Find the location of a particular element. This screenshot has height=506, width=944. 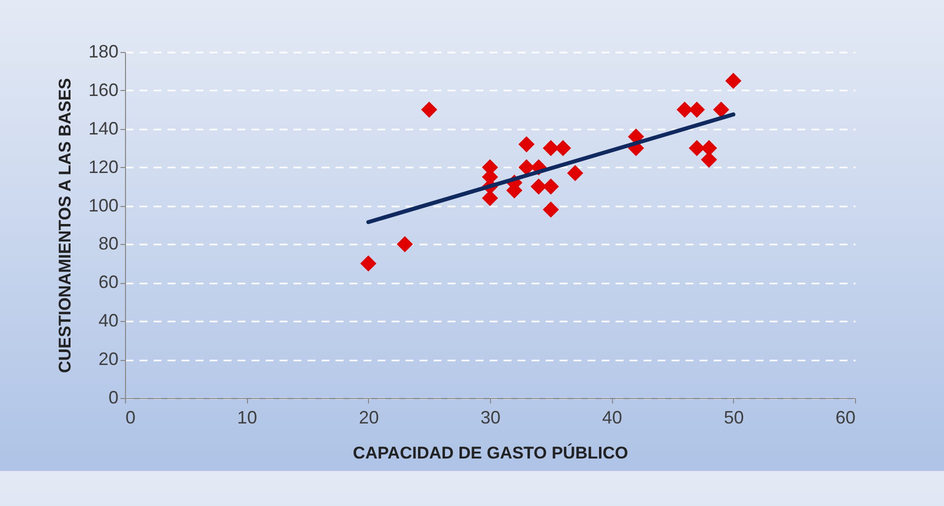

y-tick-label: 40 is located at coordinates (108, 320).